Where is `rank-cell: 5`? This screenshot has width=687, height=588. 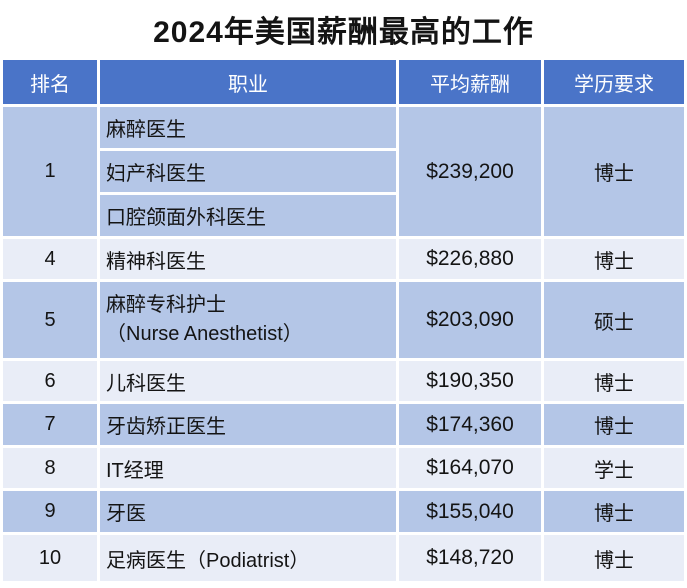
rank-cell: 5 is located at coordinates (50, 320).